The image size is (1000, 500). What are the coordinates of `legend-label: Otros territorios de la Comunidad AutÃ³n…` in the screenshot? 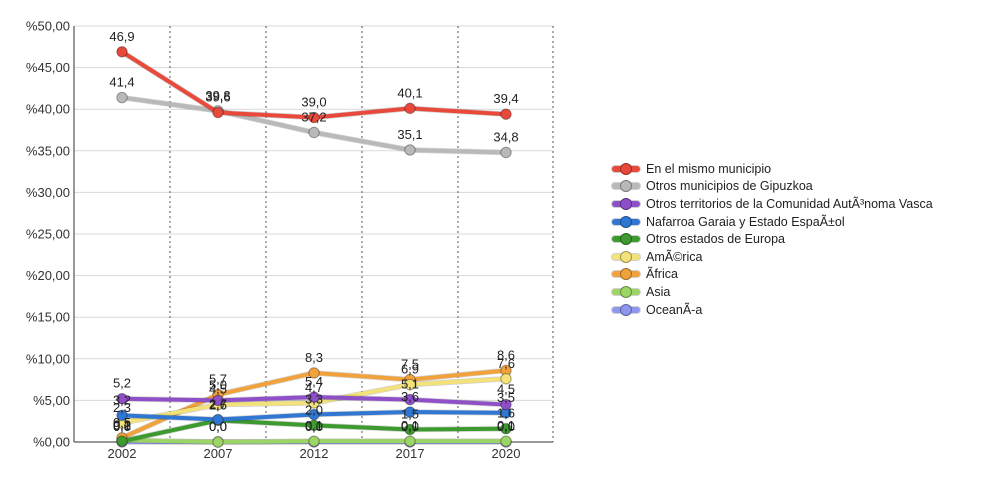 It's located at (789, 203).